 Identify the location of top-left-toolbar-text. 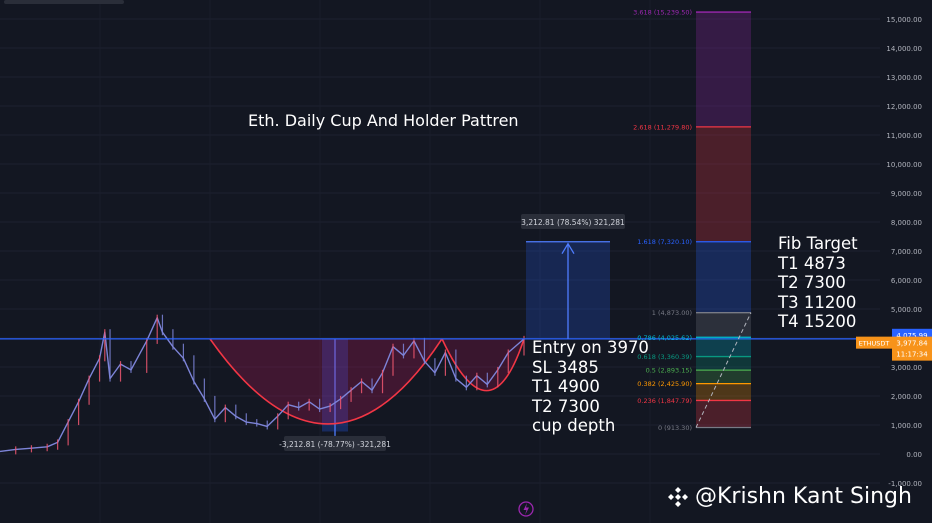
(64, 2).